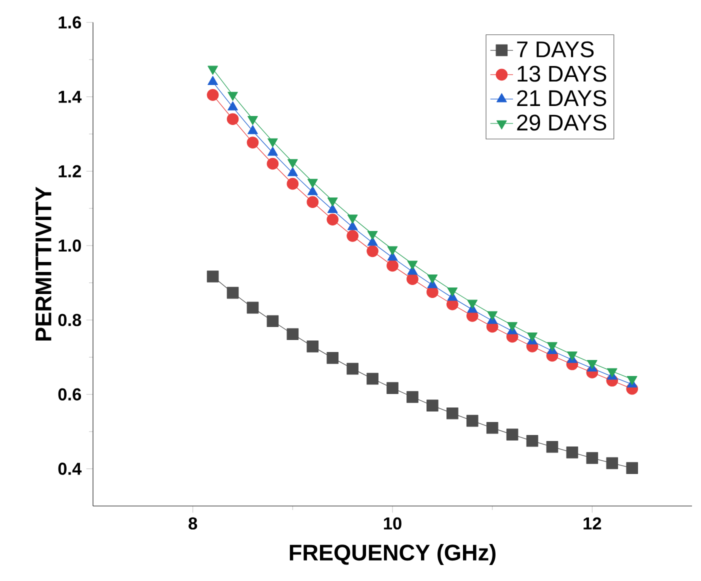  What do you see at coordinates (70, 96) in the screenshot?
I see `y-tick-label: 1.4` at bounding box center [70, 96].